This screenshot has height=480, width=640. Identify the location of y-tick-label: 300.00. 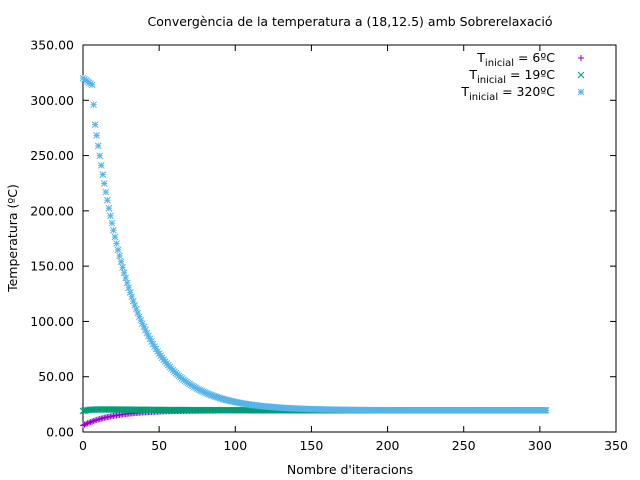
(52, 100).